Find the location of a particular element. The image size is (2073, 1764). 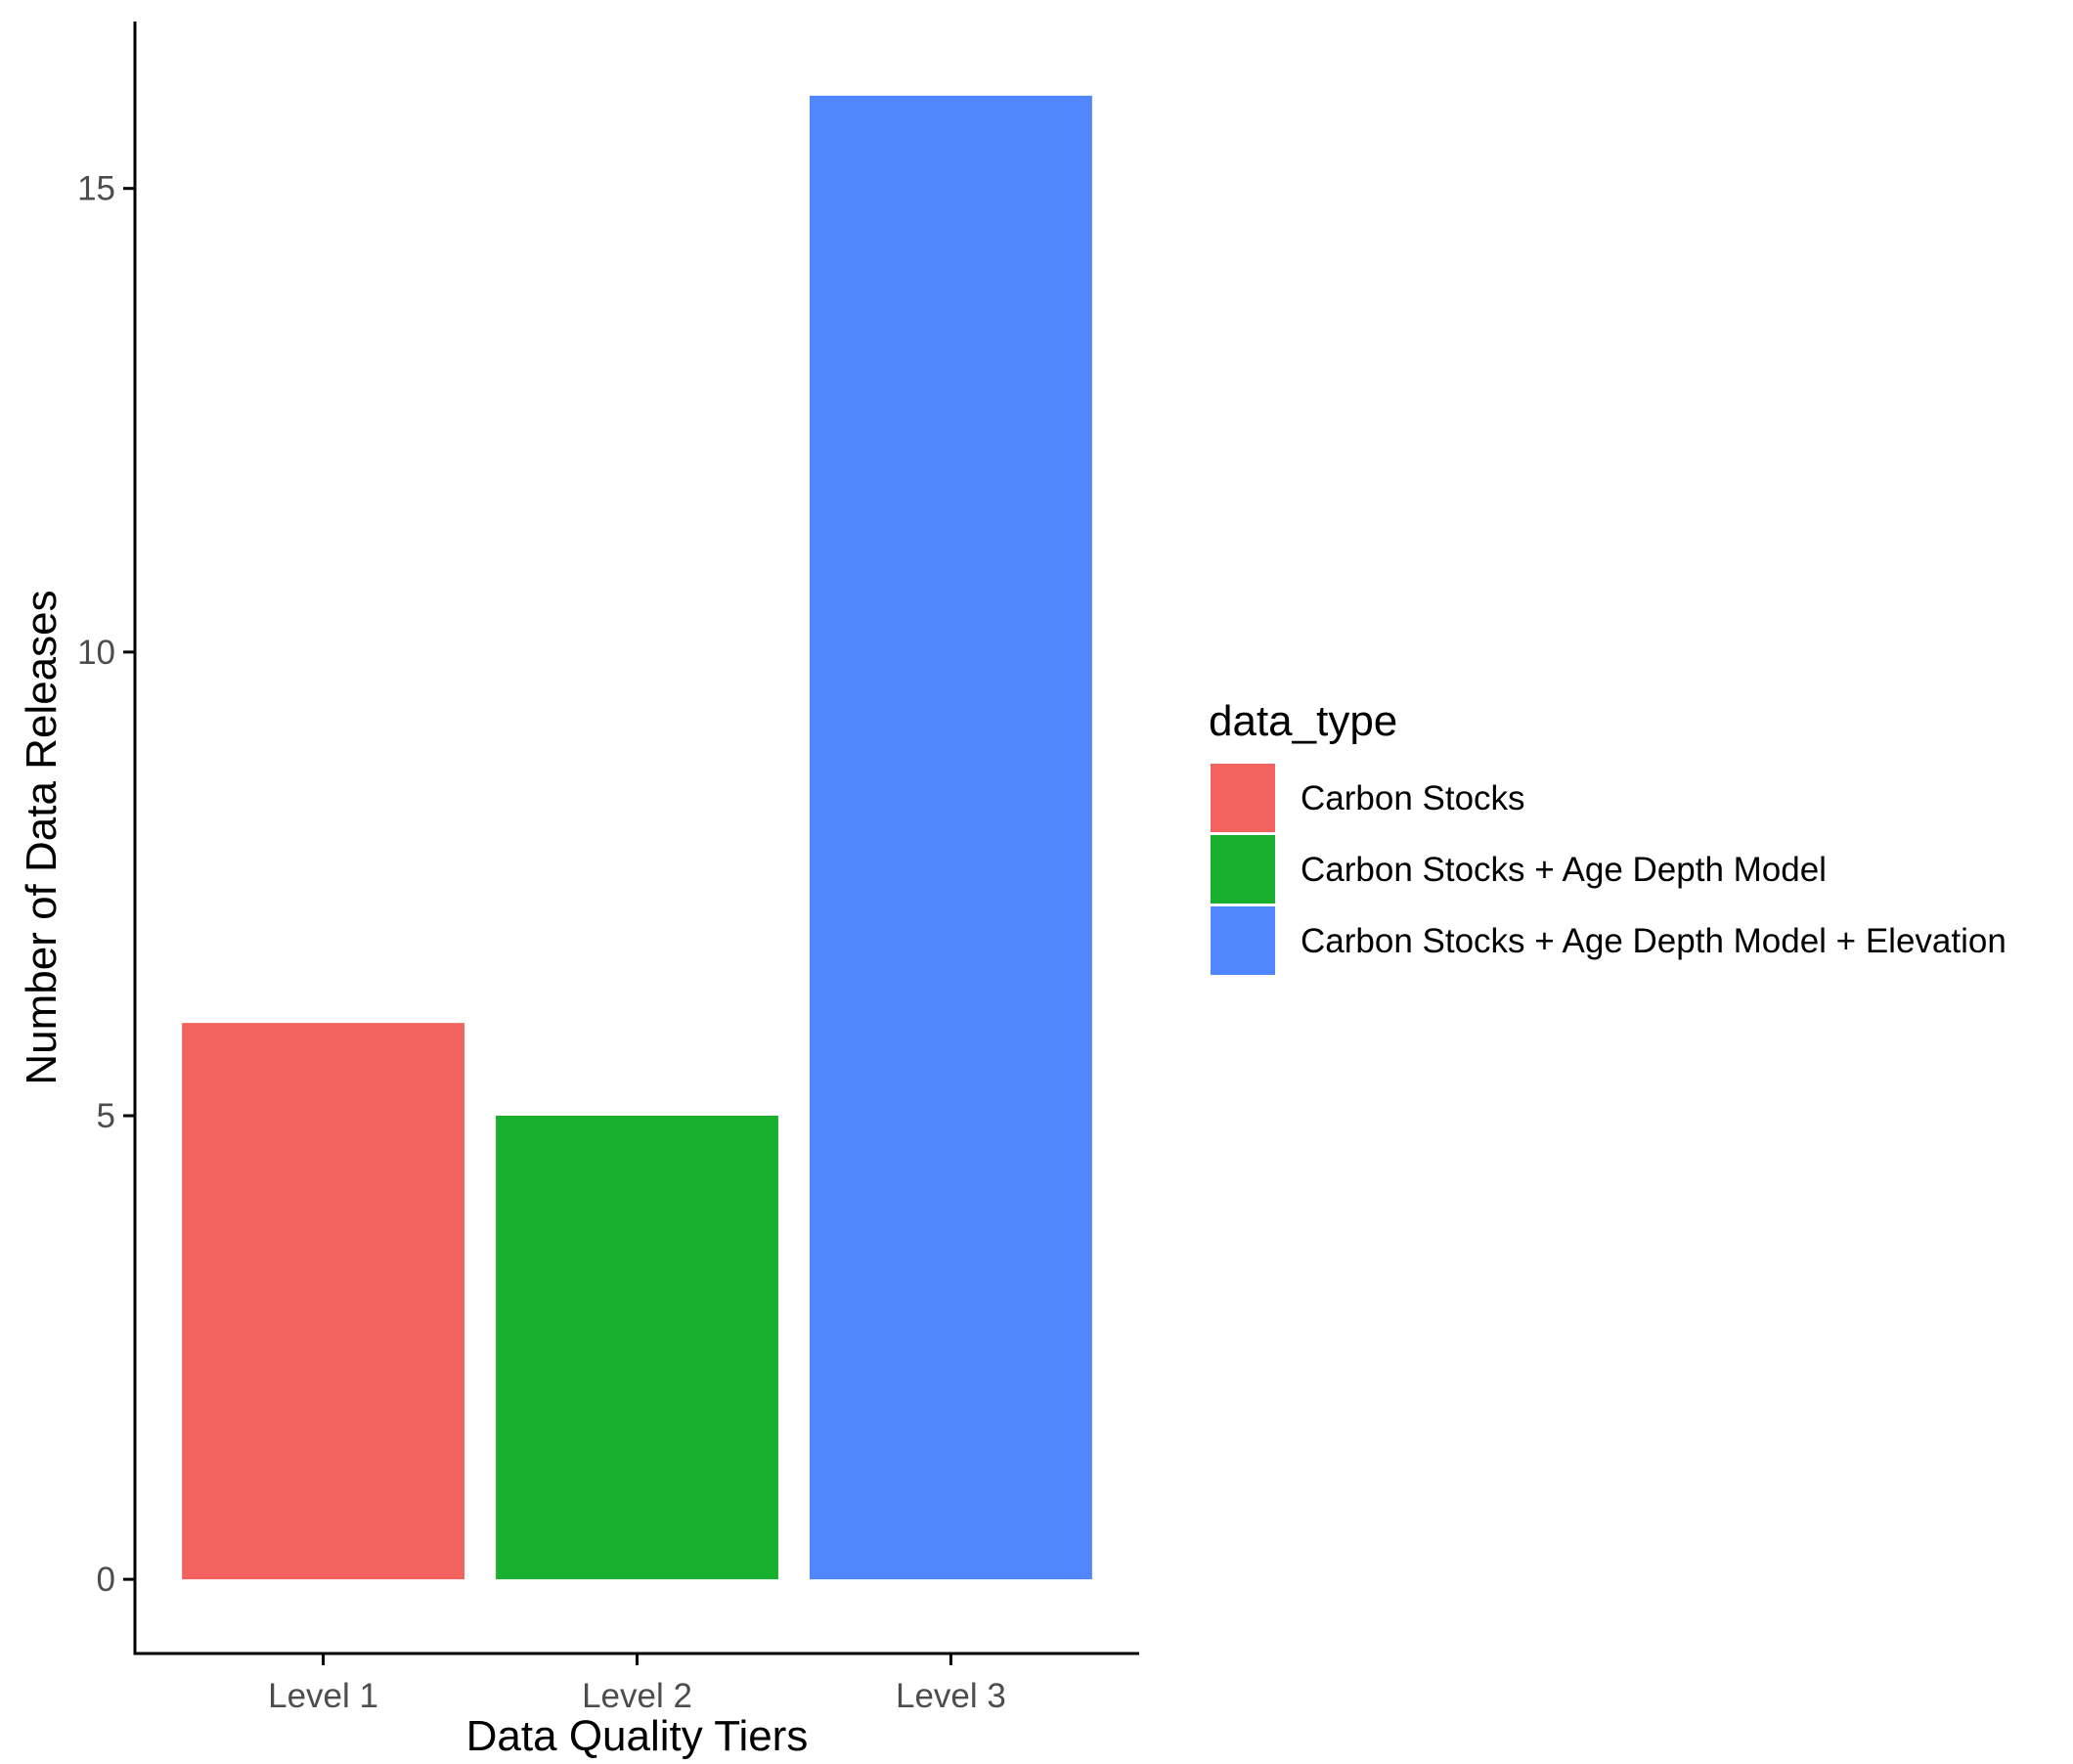

x-tick-label: Level 3 is located at coordinates (951, 1696).